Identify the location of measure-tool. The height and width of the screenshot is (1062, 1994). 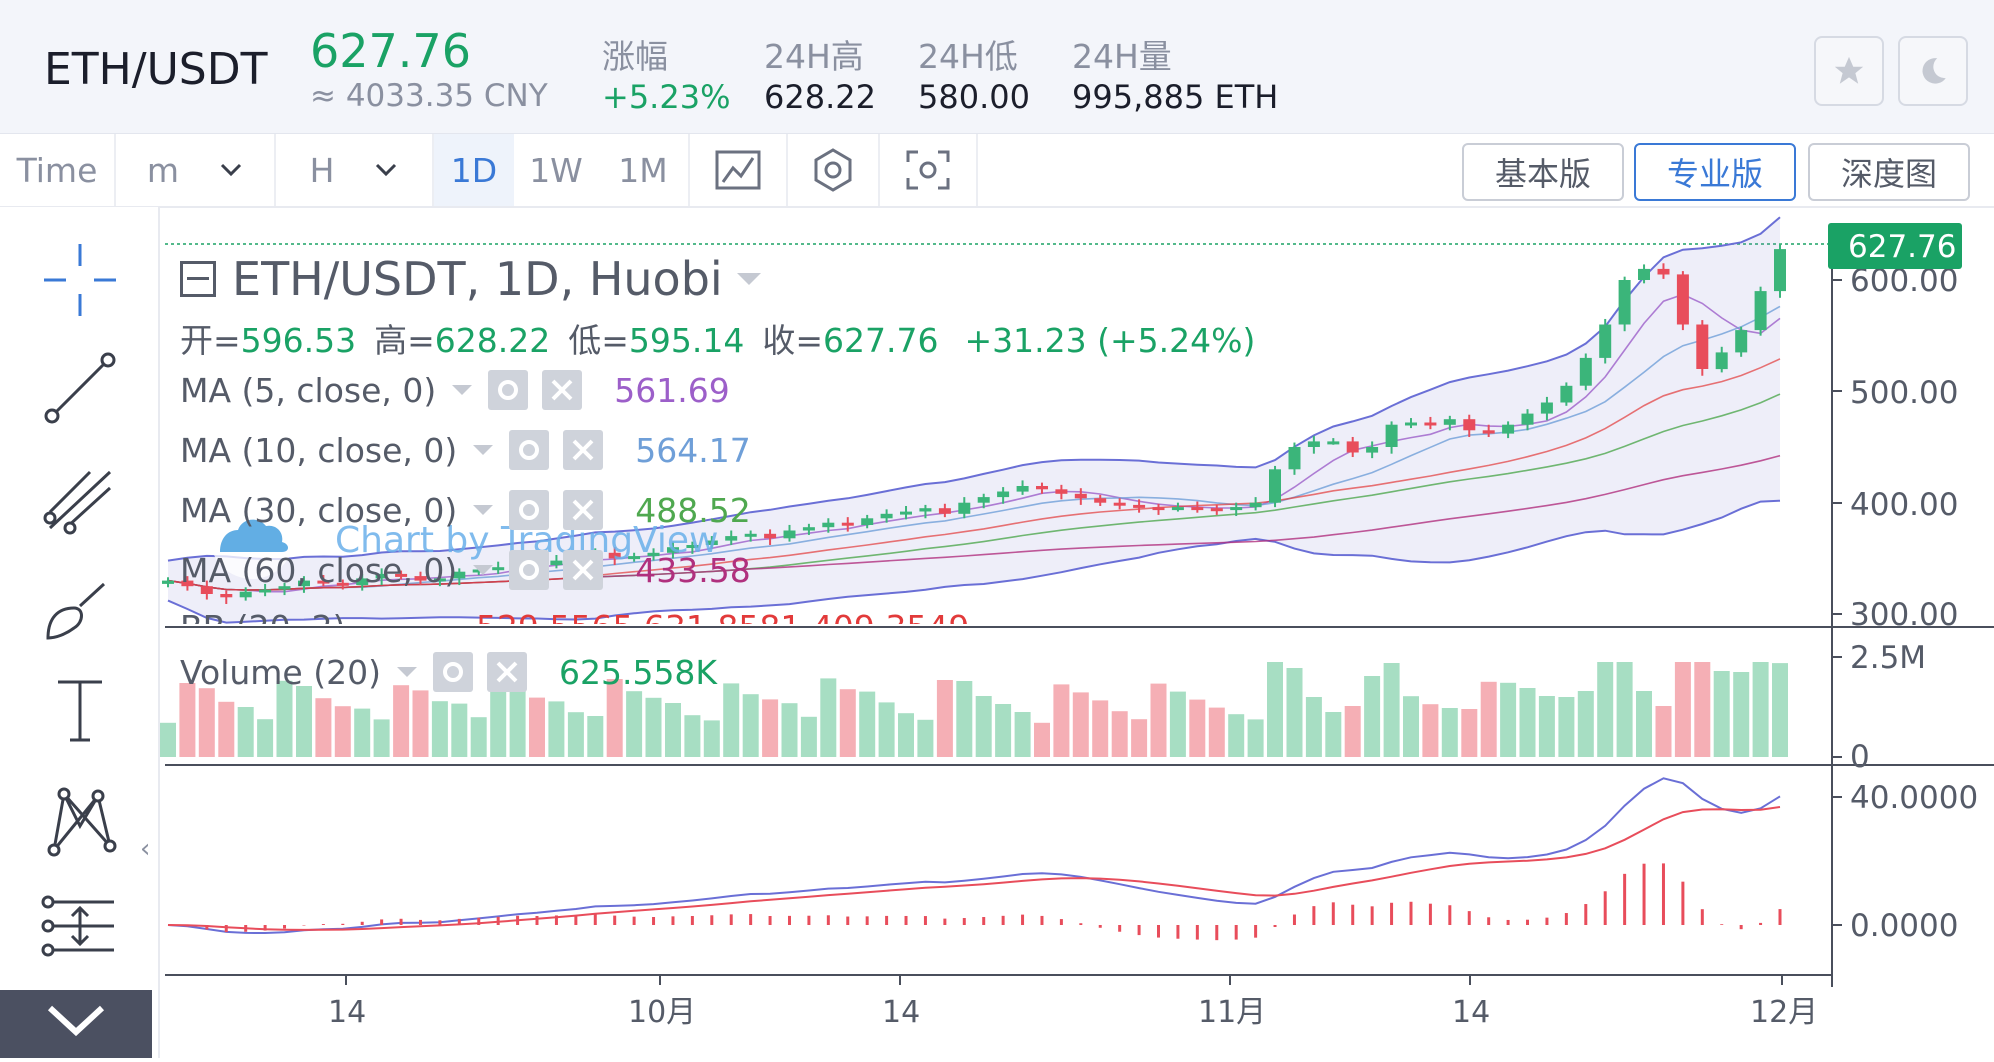
(80, 926).